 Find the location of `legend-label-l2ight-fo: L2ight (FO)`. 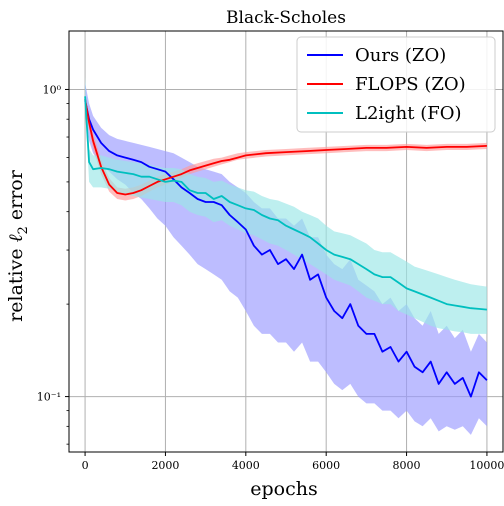

legend-label-l2ight-fo: L2ight (FO) is located at coordinates (408, 113).